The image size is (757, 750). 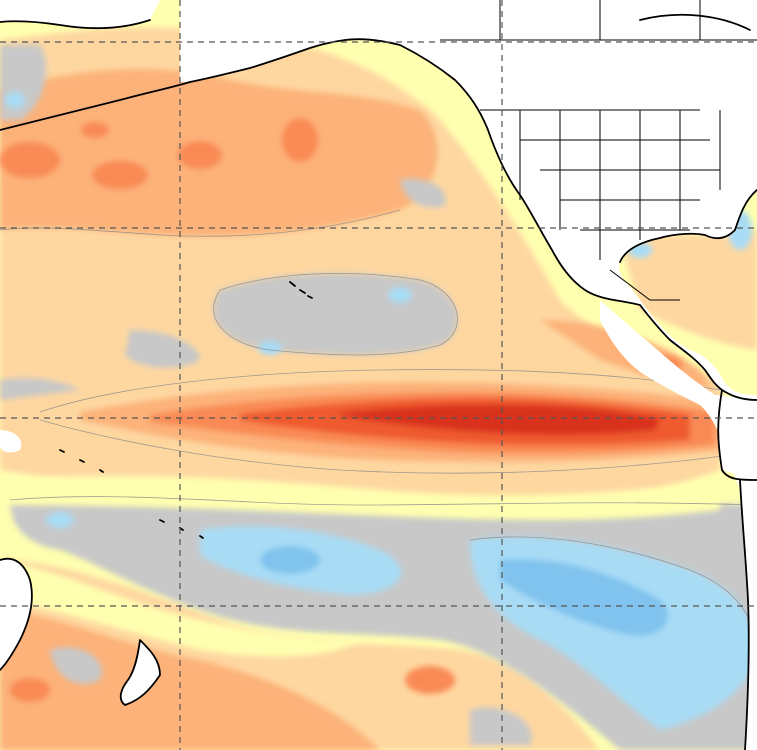 What do you see at coordinates (385, 421) in the screenshot?
I see `equatorial-warm-tongue` at bounding box center [385, 421].